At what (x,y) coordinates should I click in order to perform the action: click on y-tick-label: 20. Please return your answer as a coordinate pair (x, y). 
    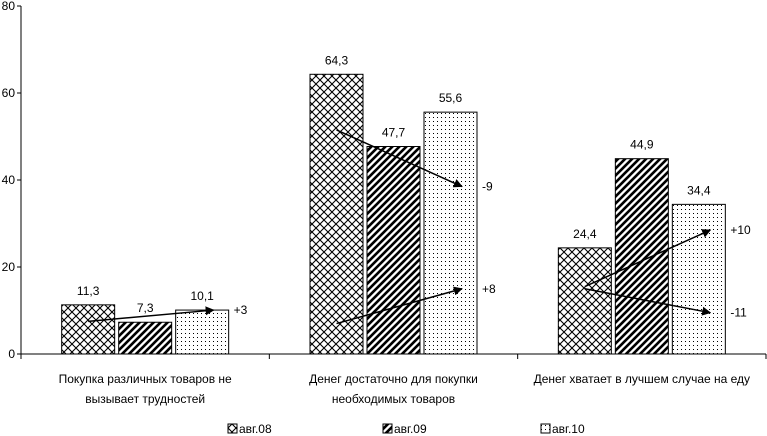
    Looking at the image, I should click on (9, 267).